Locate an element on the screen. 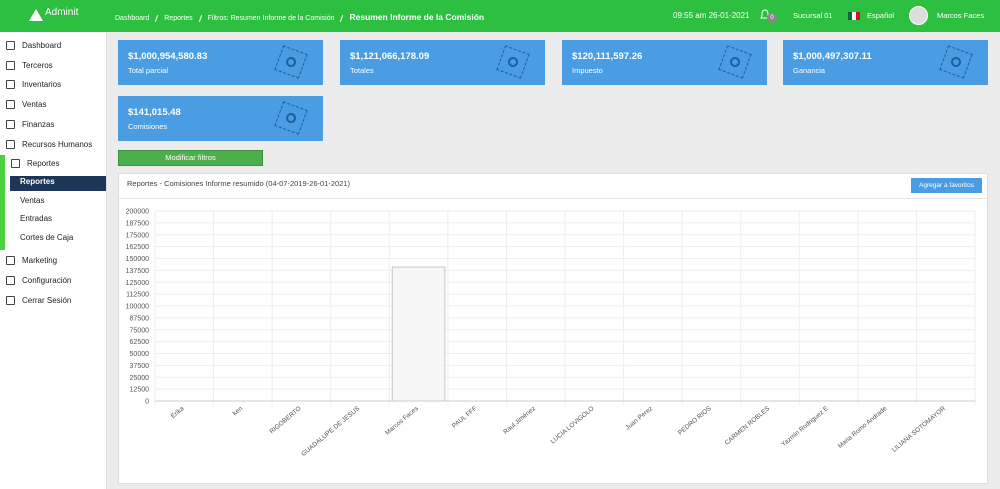 The height and width of the screenshot is (489, 1000). menu-item: Recursos Humanos is located at coordinates (64, 145).